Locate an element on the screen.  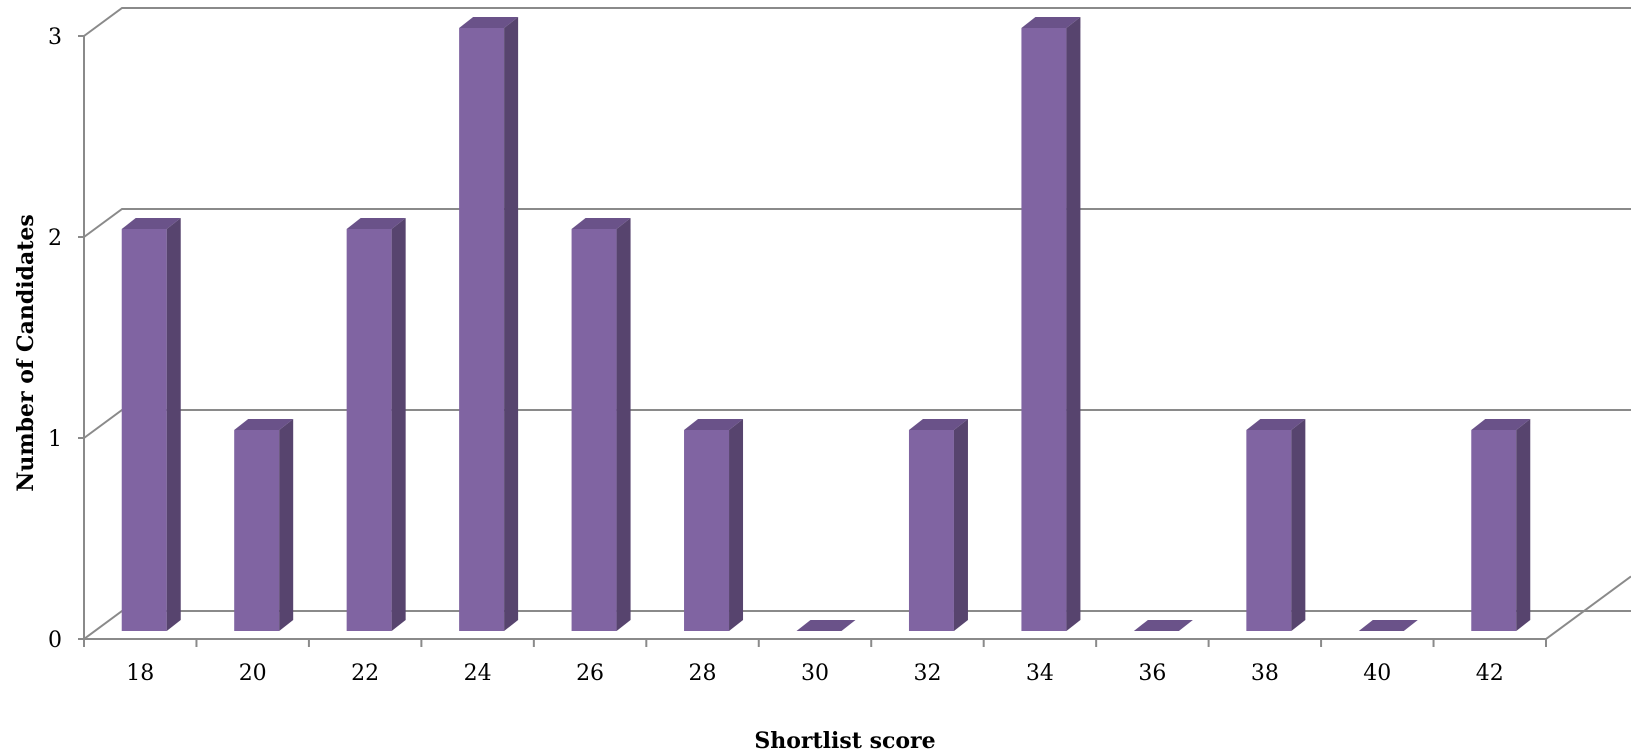
x-tick-label: 34 is located at coordinates (1040, 673).